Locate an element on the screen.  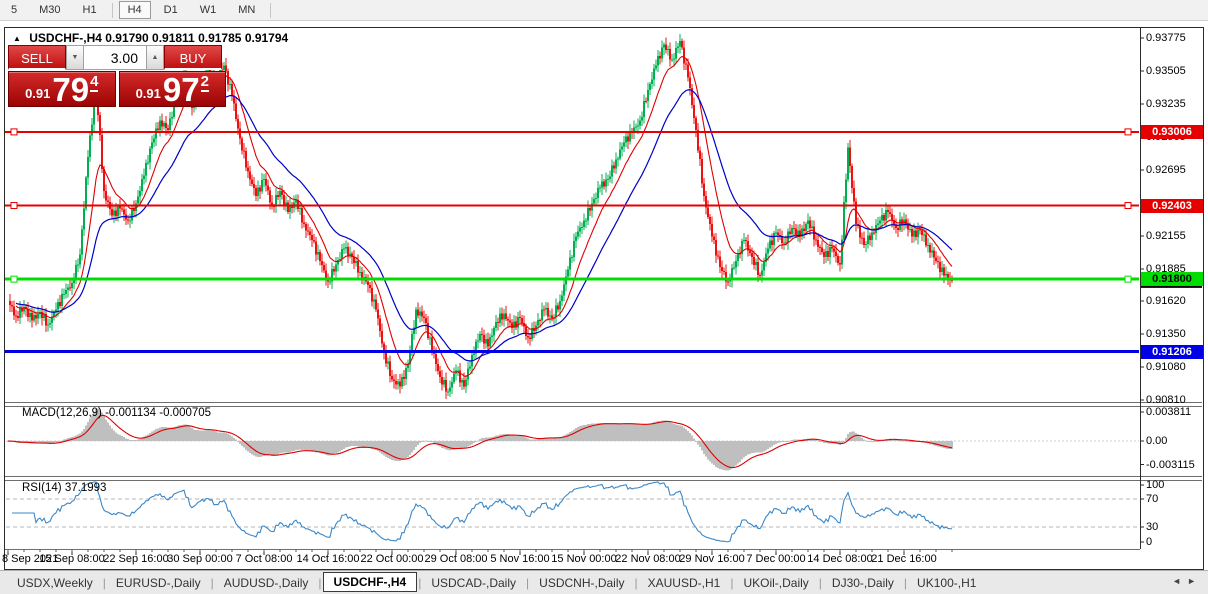
macd-value-signal: -0.000705 is located at coordinates (185, 413).